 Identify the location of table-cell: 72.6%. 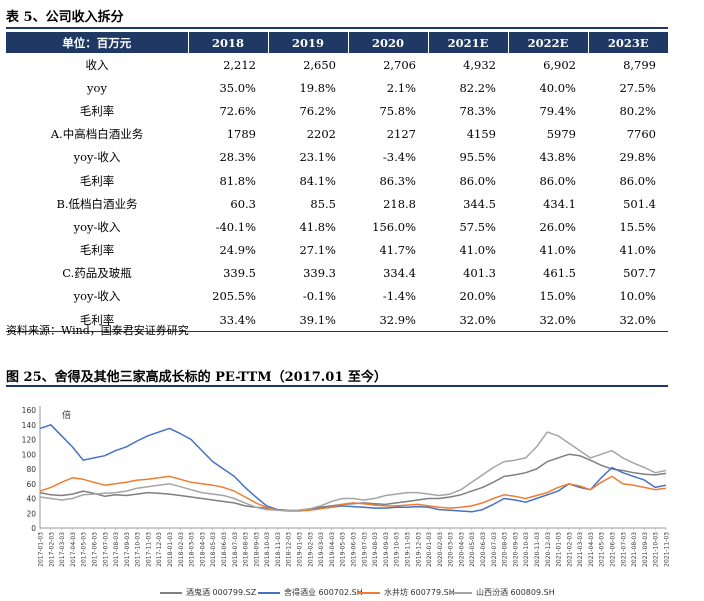
(237, 110).